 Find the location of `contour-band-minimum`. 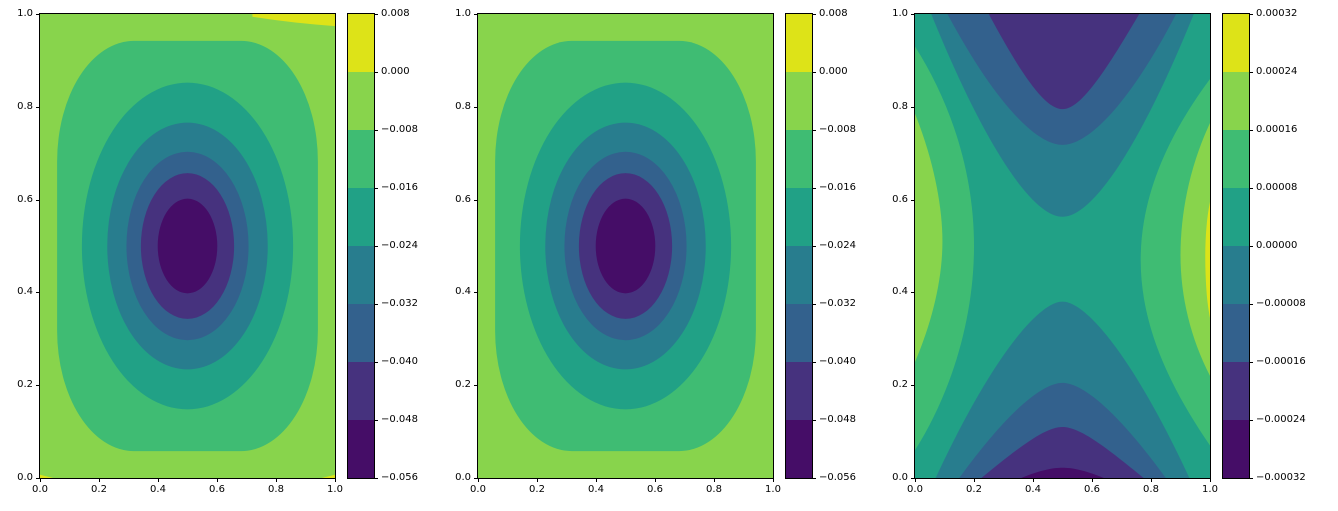

contour-band-minimum is located at coordinates (625, 246).